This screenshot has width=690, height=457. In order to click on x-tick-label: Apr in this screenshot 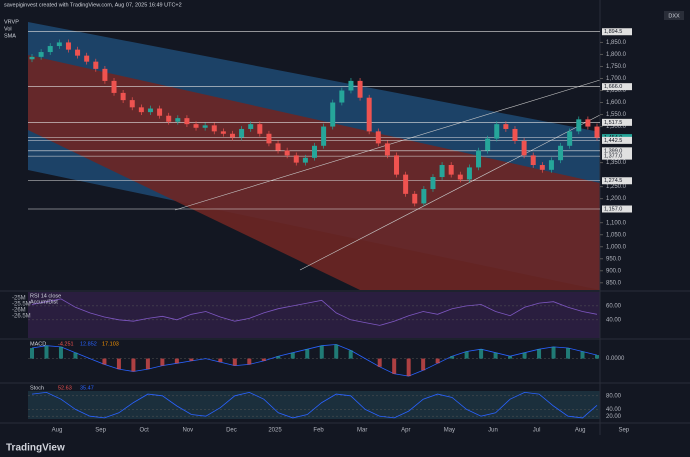, I will do `click(405, 431)`.